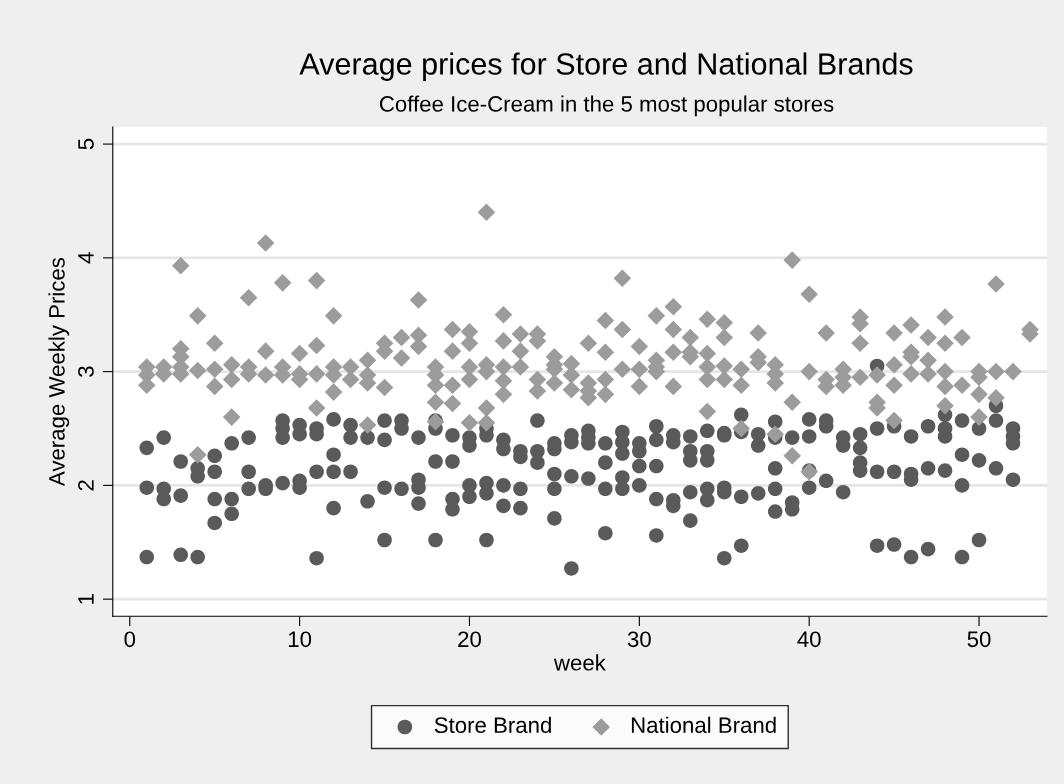 Image resolution: width=1064 pixels, height=784 pixels. Describe the element at coordinates (492, 725) in the screenshot. I see `legend-label: Store Brand` at that location.